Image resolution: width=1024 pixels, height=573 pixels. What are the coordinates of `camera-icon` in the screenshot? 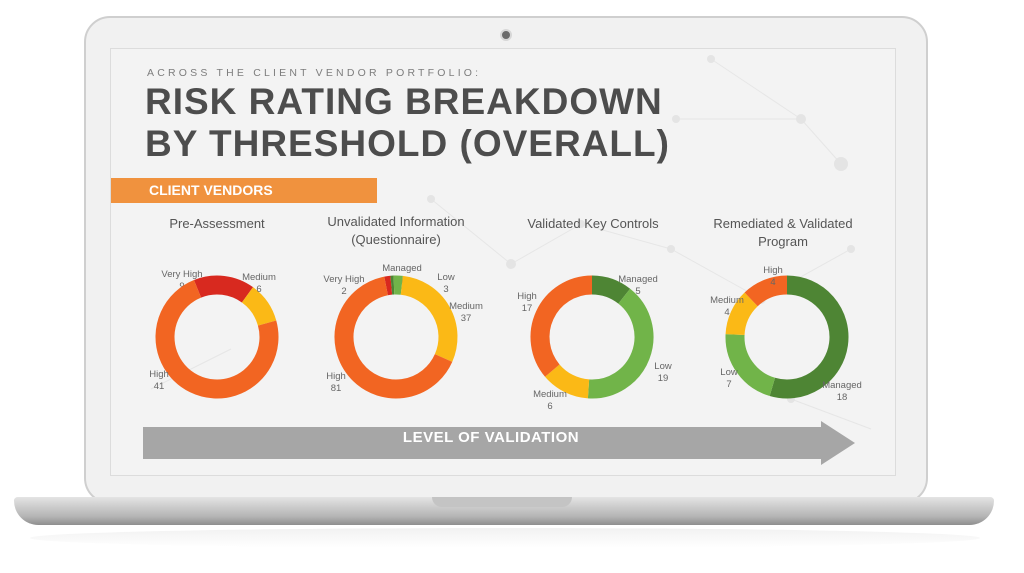 It's located at (506, 35).